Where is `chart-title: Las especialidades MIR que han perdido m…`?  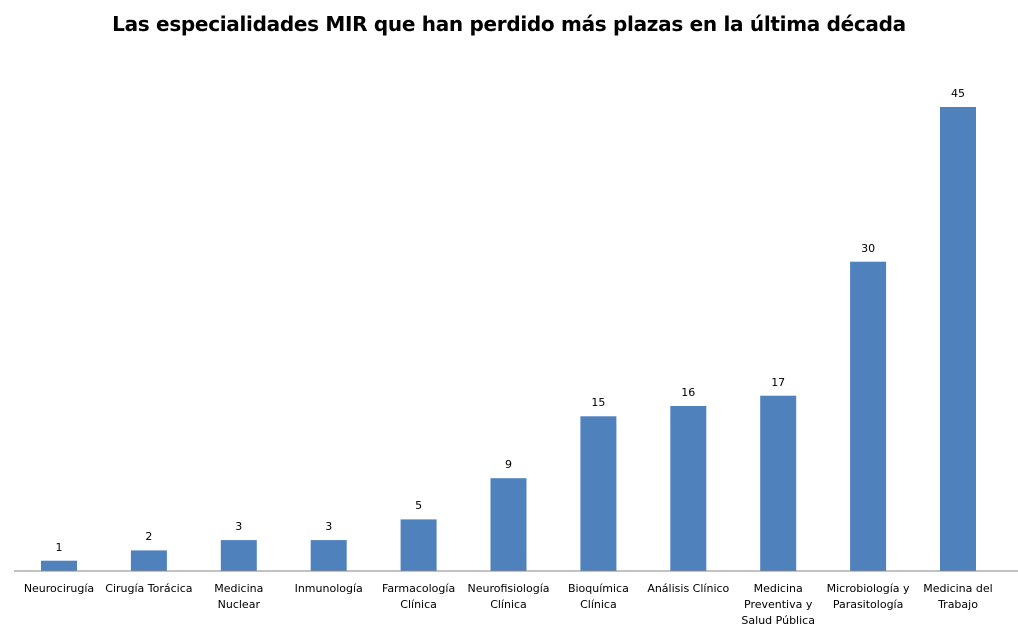
chart-title: Las especialidades MIR que han perdido m… is located at coordinates (509, 24).